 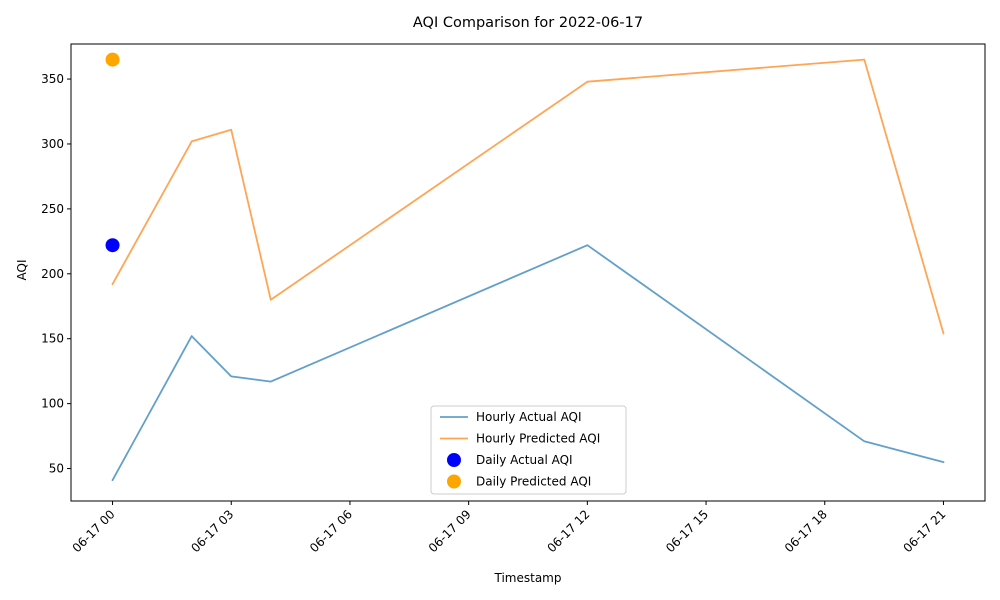 What do you see at coordinates (112, 59) in the screenshot?
I see `scatter-point-daily-predicted-aqi` at bounding box center [112, 59].